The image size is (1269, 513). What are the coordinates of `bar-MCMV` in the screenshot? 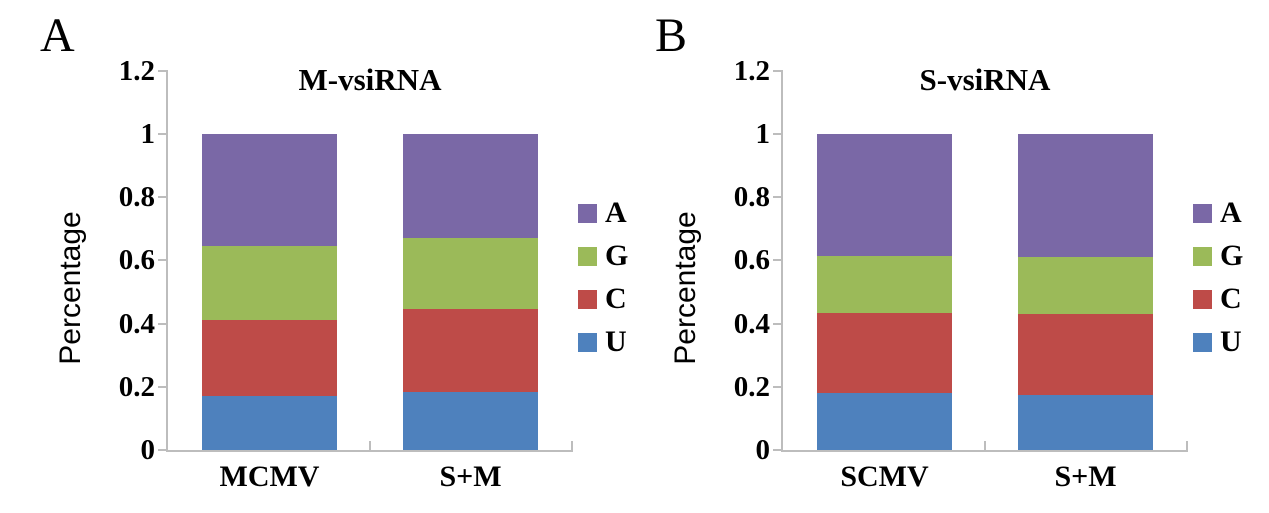 It's located at (269, 292).